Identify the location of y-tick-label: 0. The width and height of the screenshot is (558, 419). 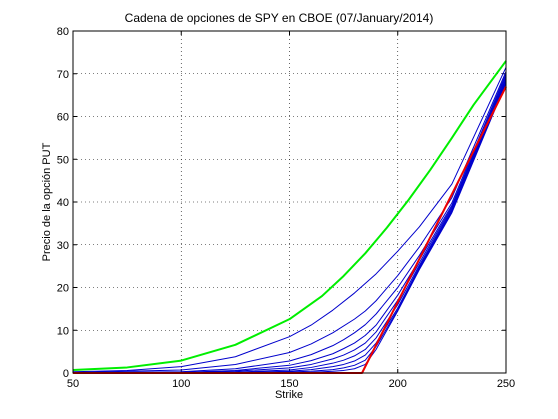
(66, 374).